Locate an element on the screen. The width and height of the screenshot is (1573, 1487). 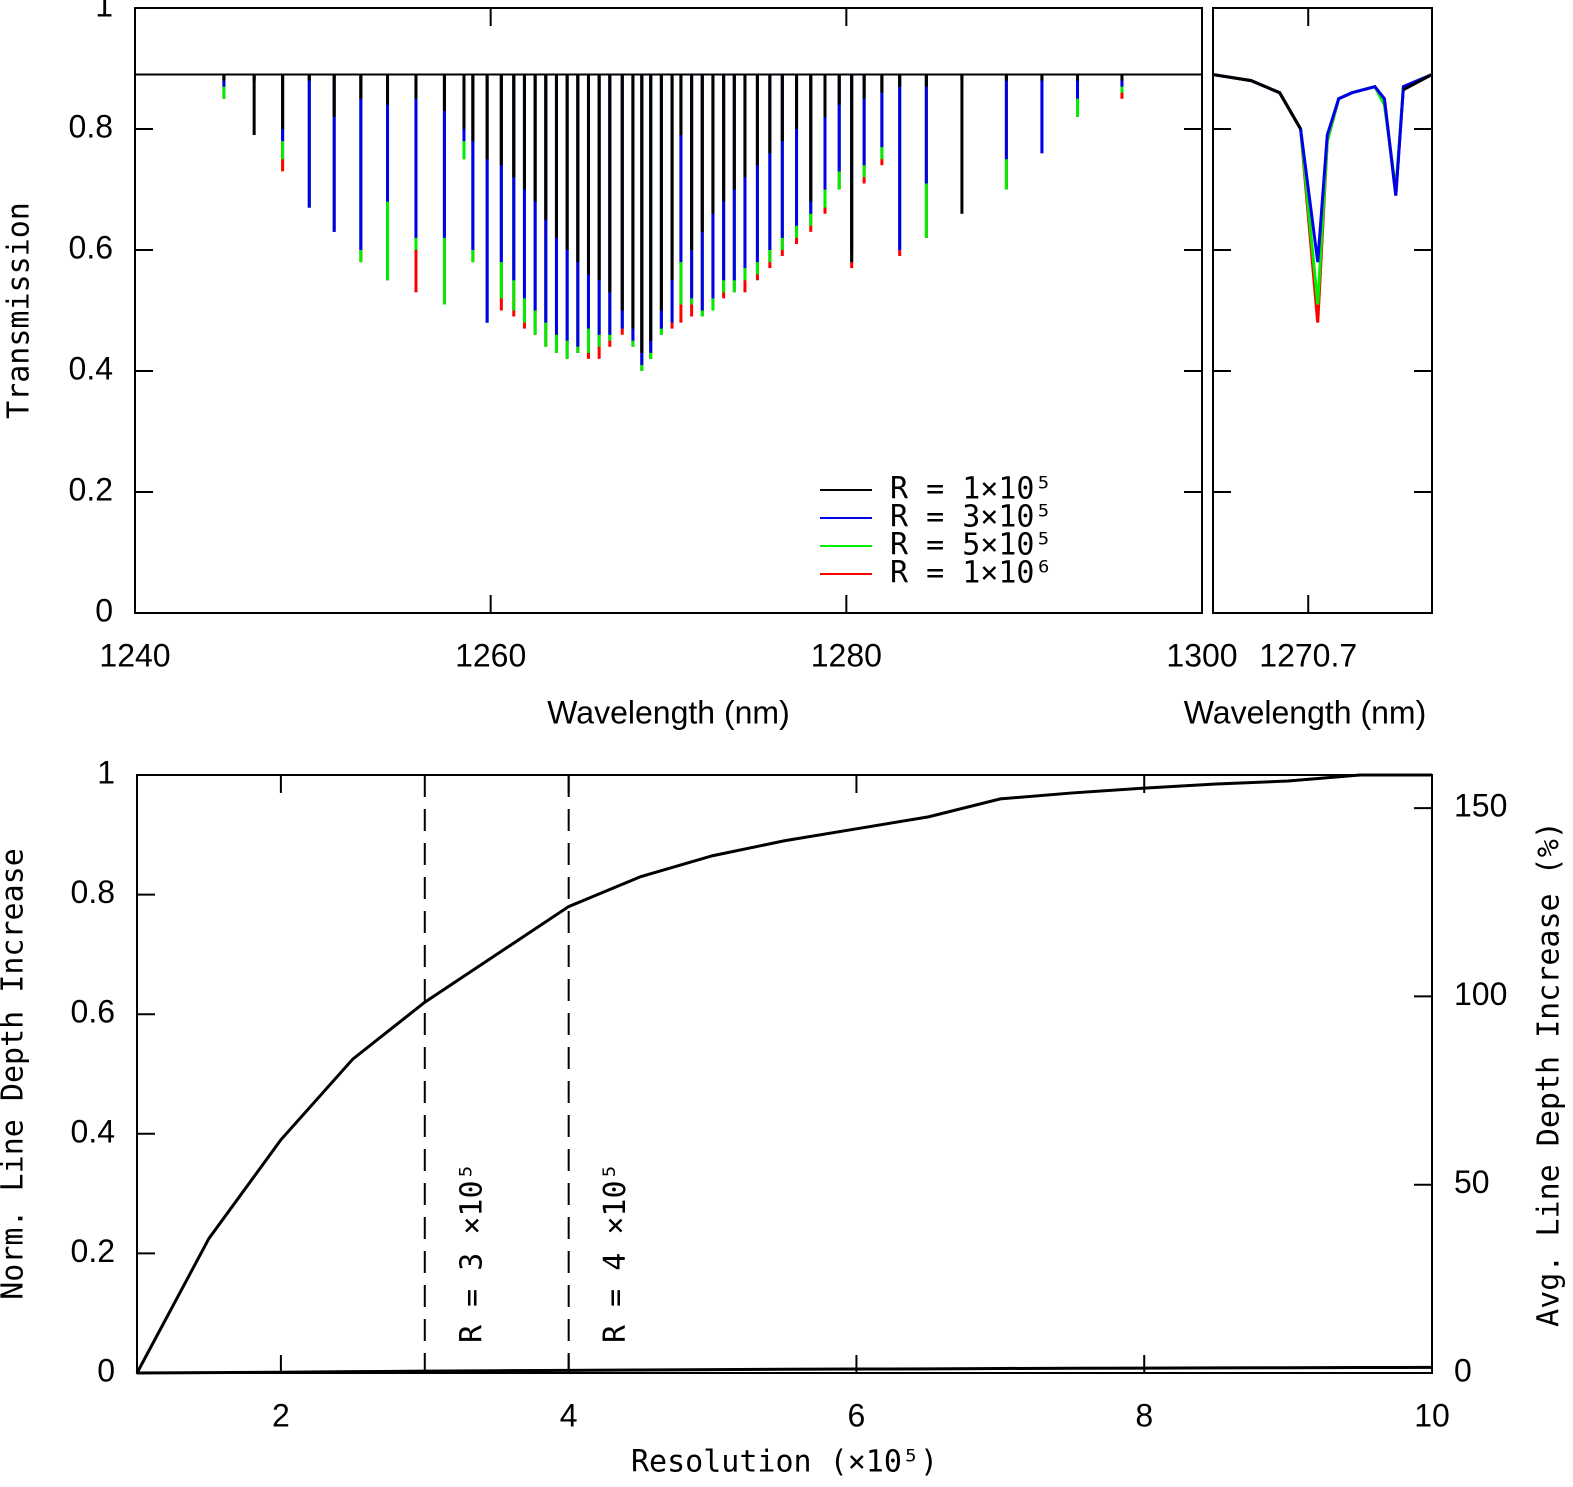
legend-label: R = 1×10⁵ is located at coordinates (971, 489).